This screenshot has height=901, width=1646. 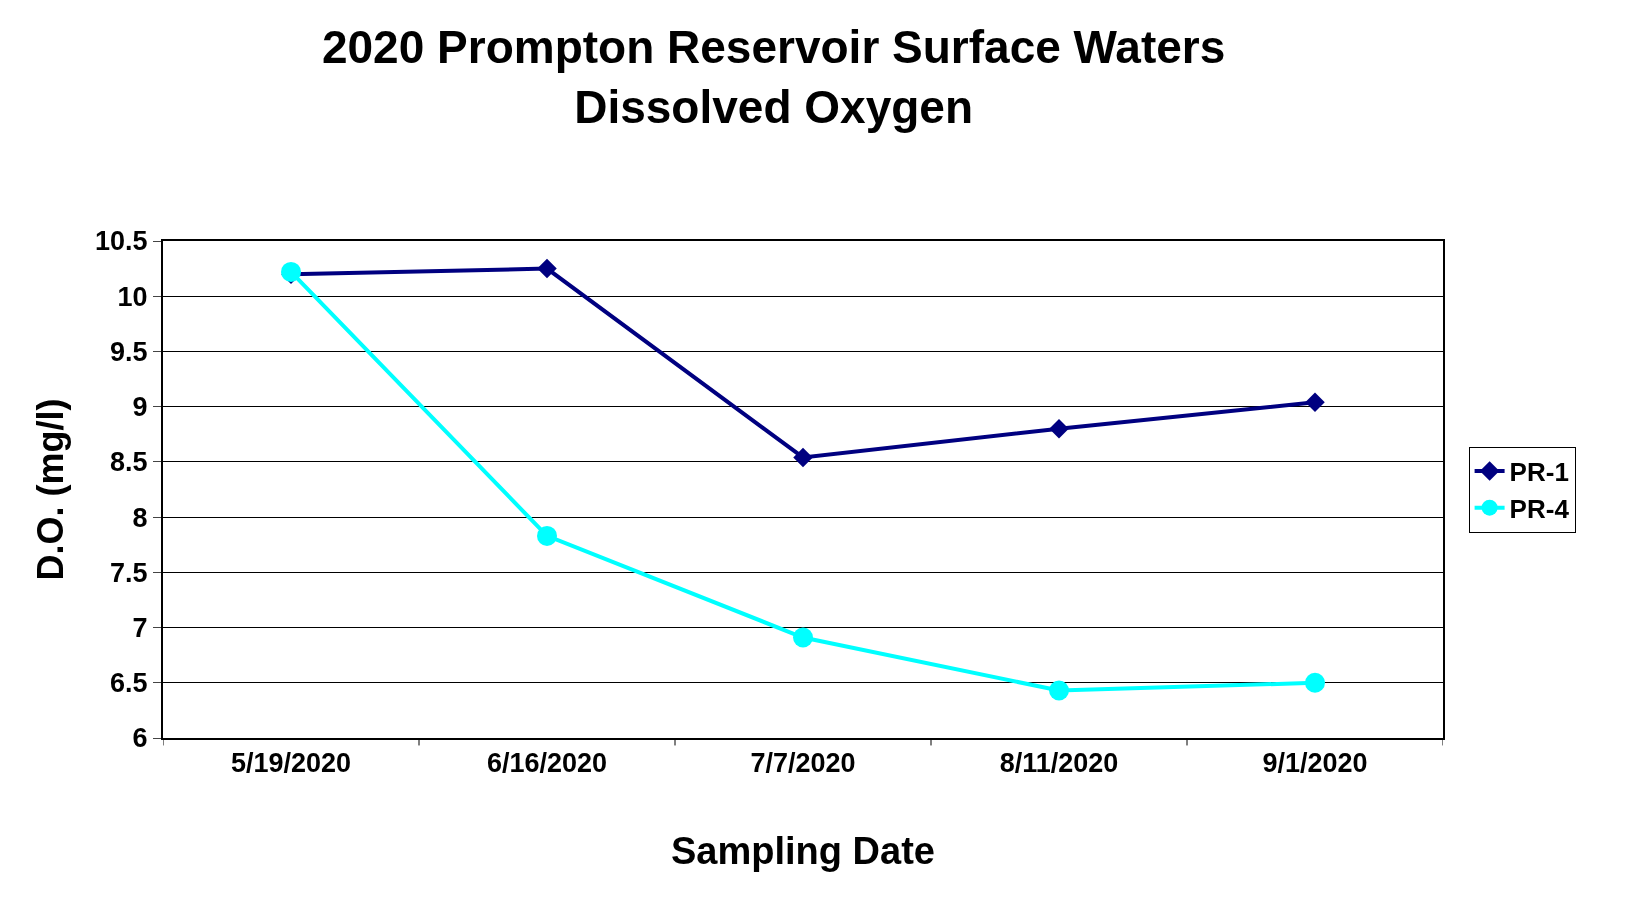 What do you see at coordinates (1059, 763) in the screenshot?
I see `x-tick-label: 8/11/2020` at bounding box center [1059, 763].